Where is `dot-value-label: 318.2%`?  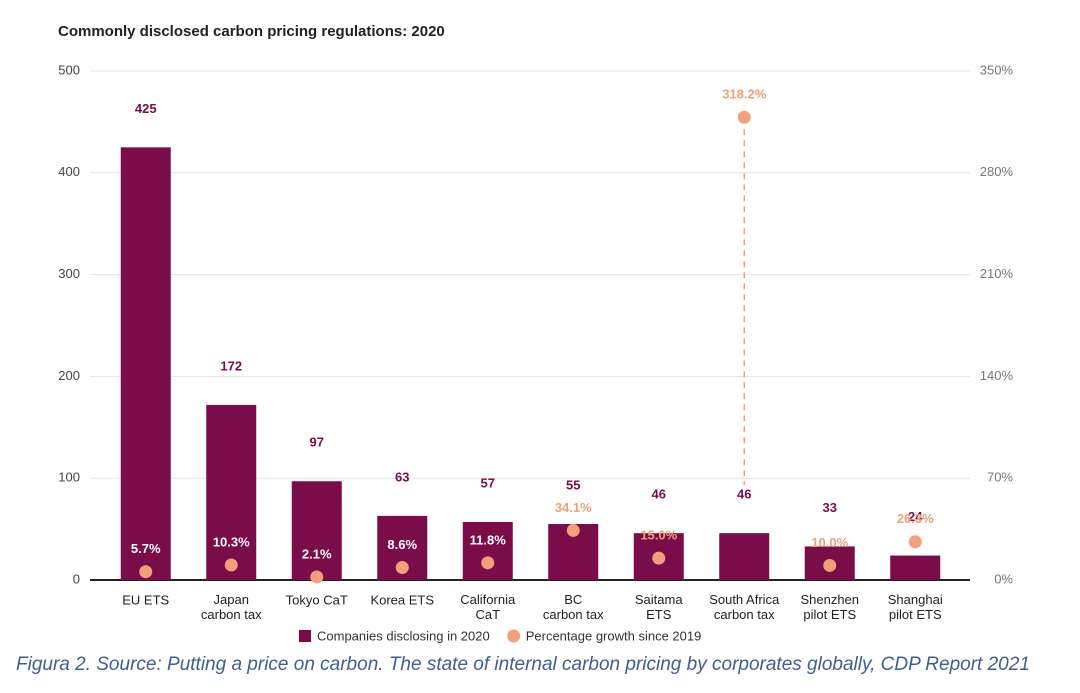
dot-value-label: 318.2% is located at coordinates (744, 94).